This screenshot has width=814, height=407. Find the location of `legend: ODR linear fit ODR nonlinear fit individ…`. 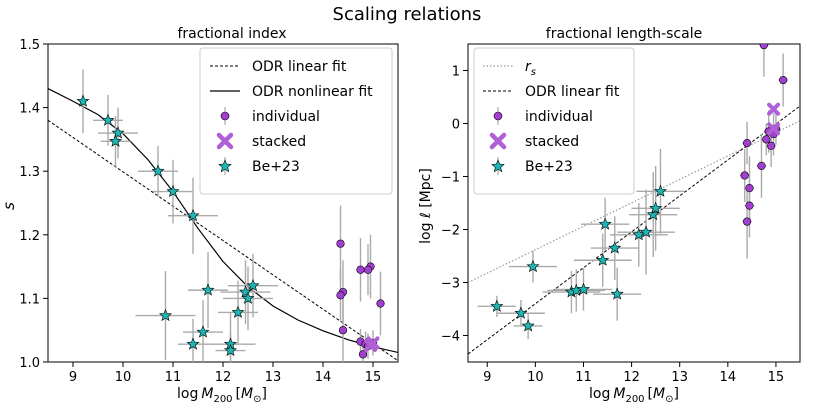

legend: ODR linear fit ODR nonlinear fit individ… is located at coordinates (296, 121).